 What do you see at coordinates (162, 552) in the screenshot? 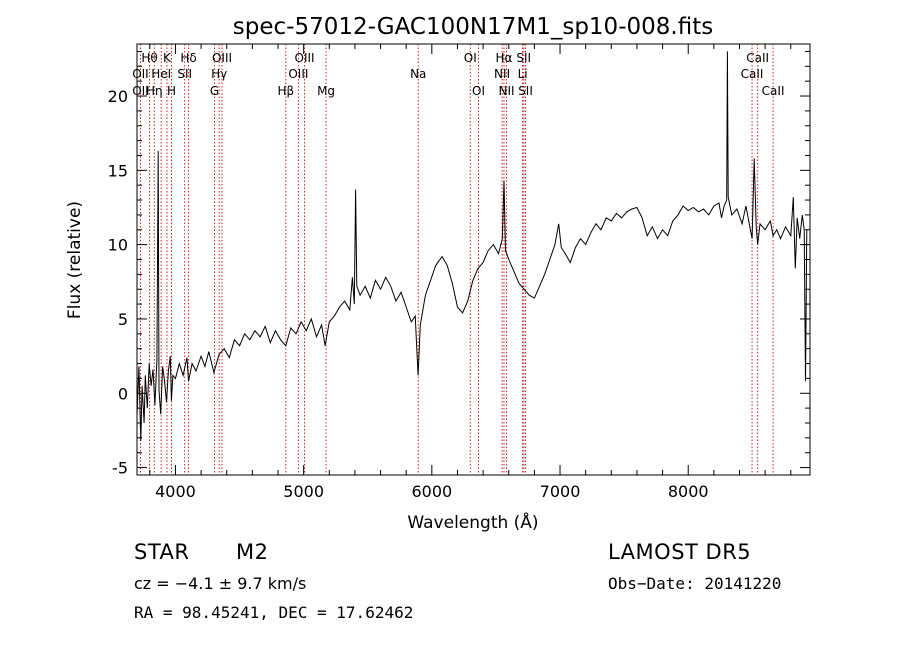
I see `object-class: STAR` at bounding box center [162, 552].